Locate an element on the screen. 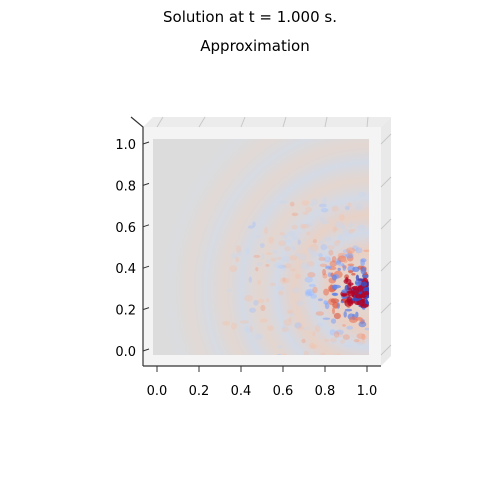  axes-title: Approximation is located at coordinates (255, 46).